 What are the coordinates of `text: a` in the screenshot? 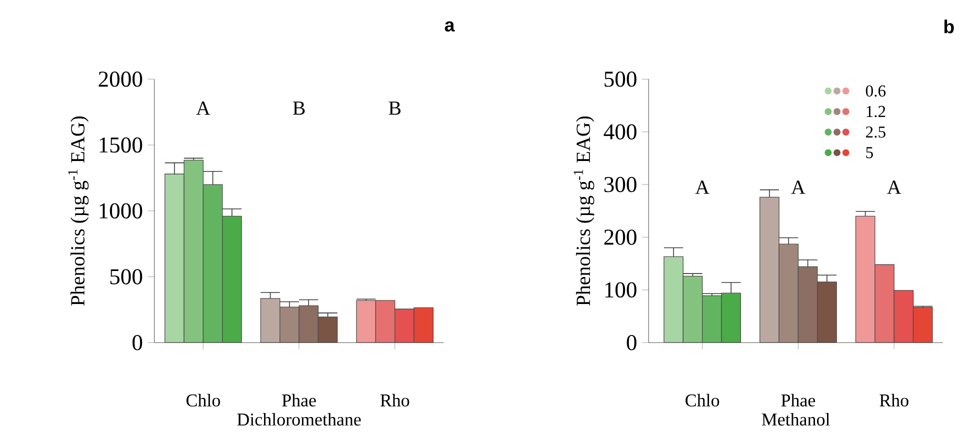 It's located at (449, 26).